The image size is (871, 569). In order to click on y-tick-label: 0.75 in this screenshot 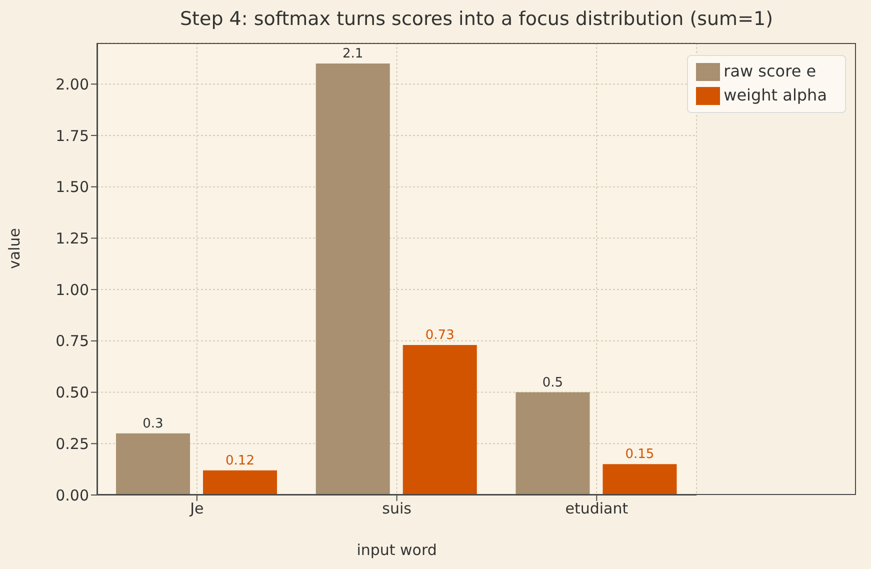, I will do `click(72, 341)`.